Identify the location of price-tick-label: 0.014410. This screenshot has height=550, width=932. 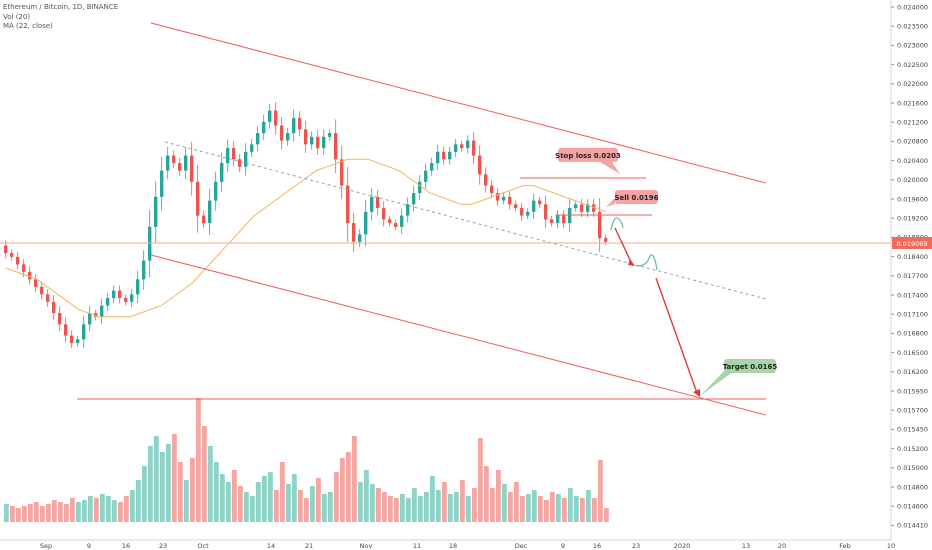
(912, 526).